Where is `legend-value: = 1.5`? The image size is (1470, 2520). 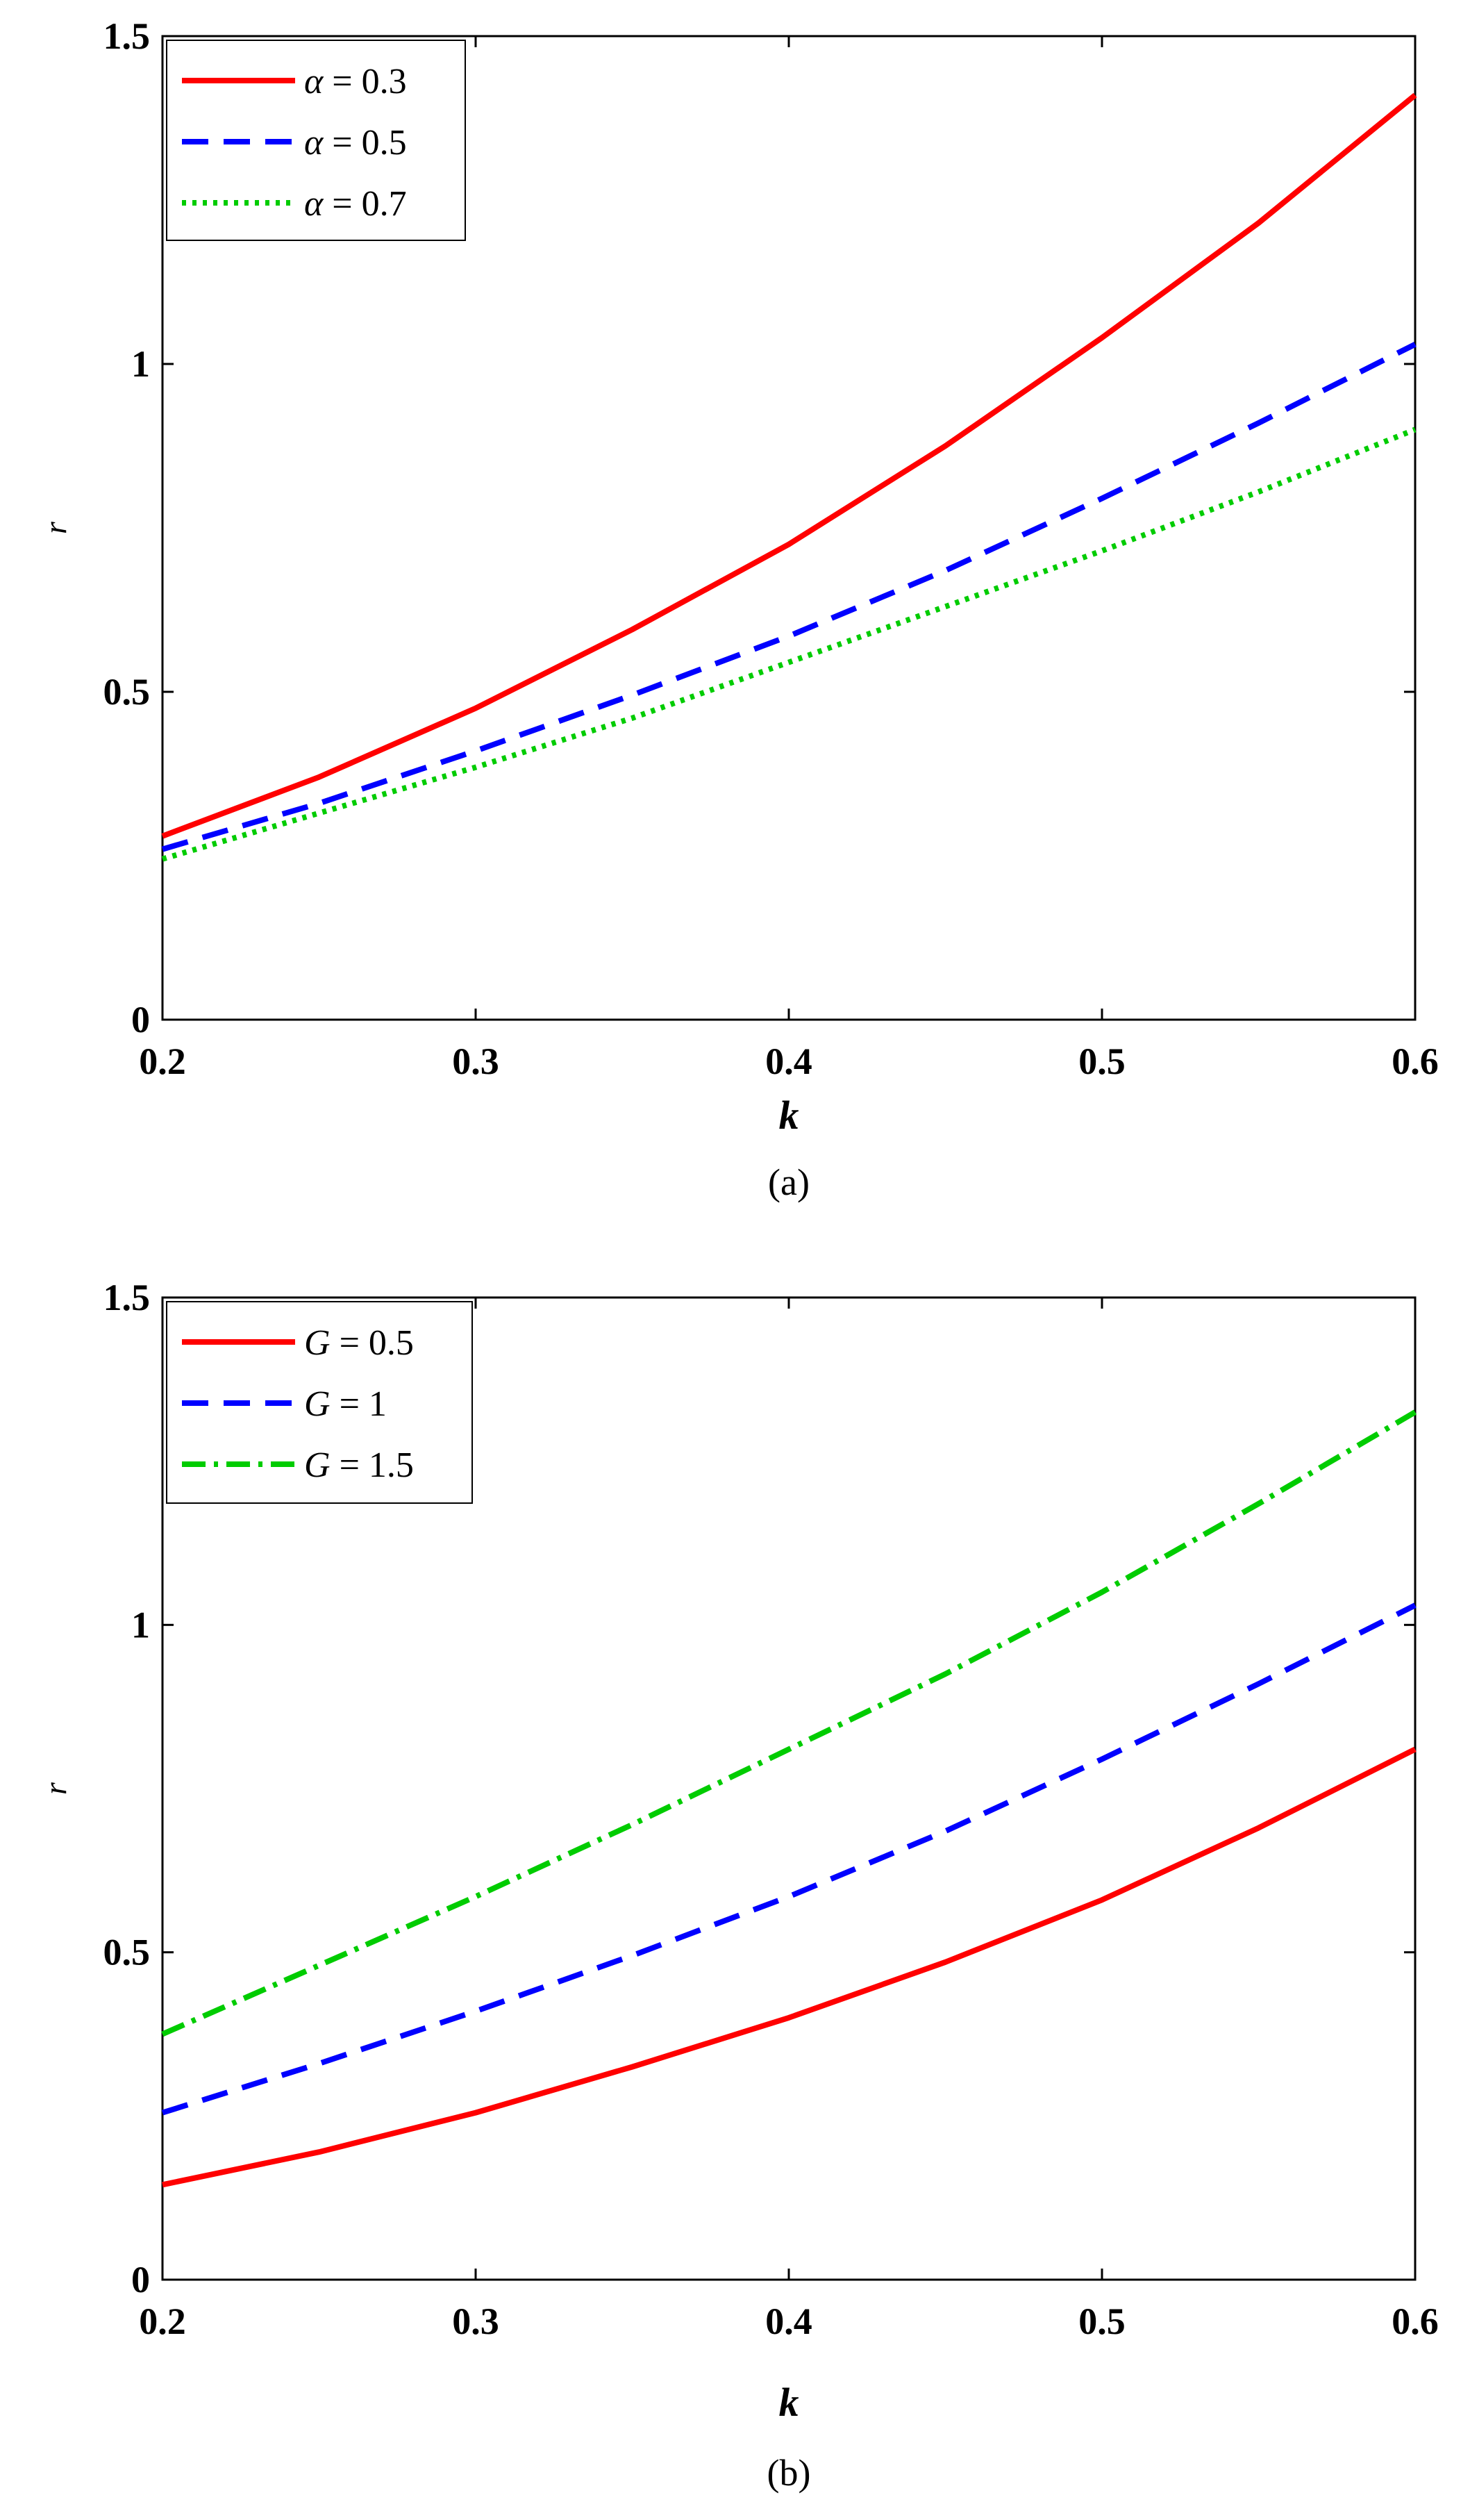
legend-value: = 1.5 is located at coordinates (372, 1465).